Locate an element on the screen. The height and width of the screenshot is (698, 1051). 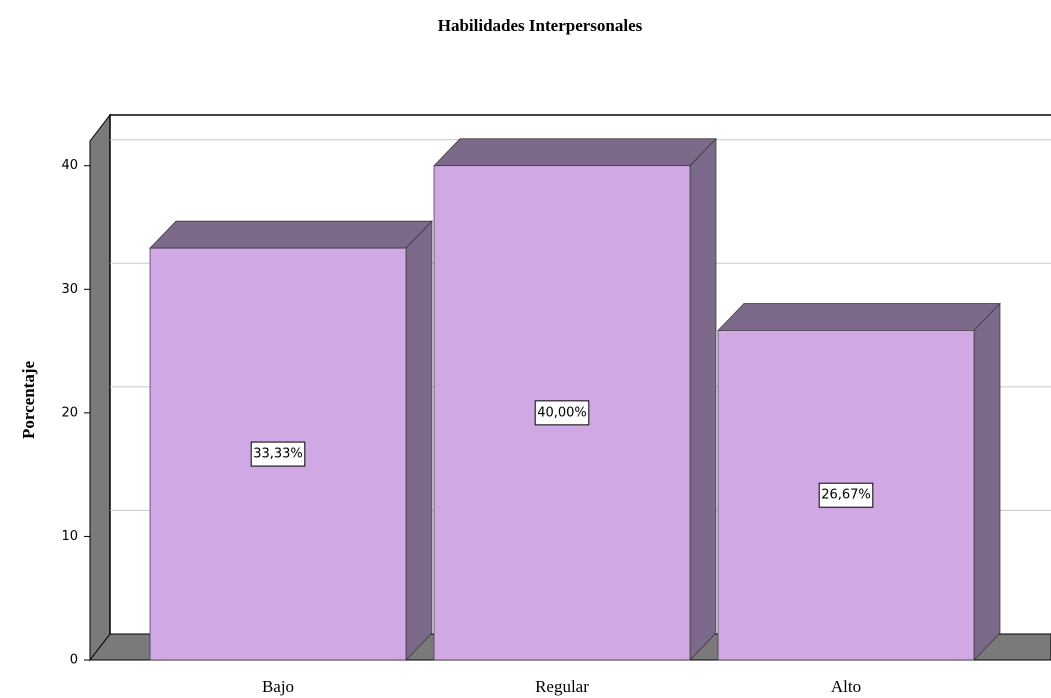
chart-title: Habilidades Interpersonales is located at coordinates (540, 25).